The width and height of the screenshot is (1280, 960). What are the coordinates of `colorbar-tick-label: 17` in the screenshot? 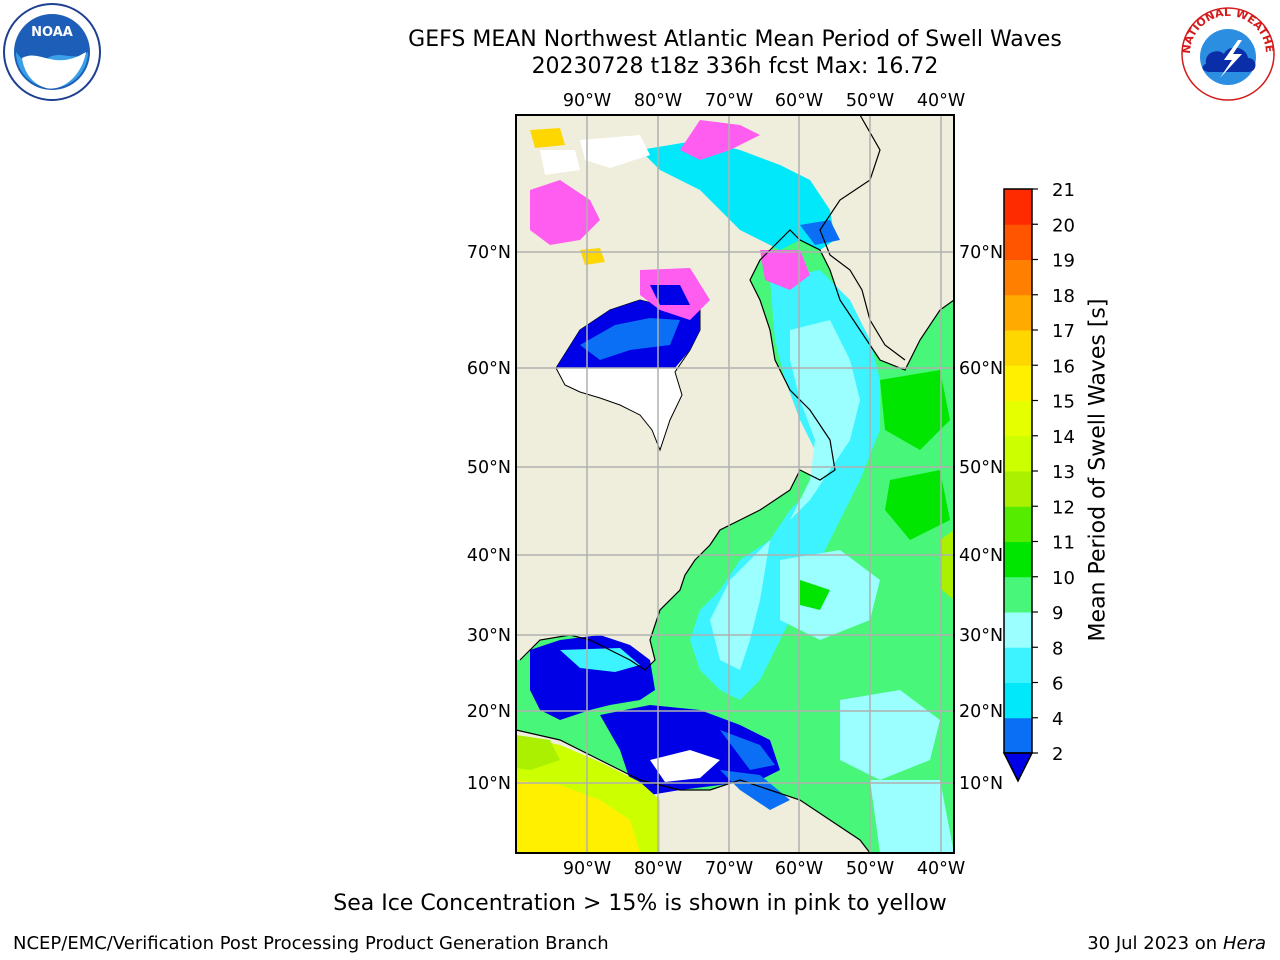 It's located at (1063, 331).